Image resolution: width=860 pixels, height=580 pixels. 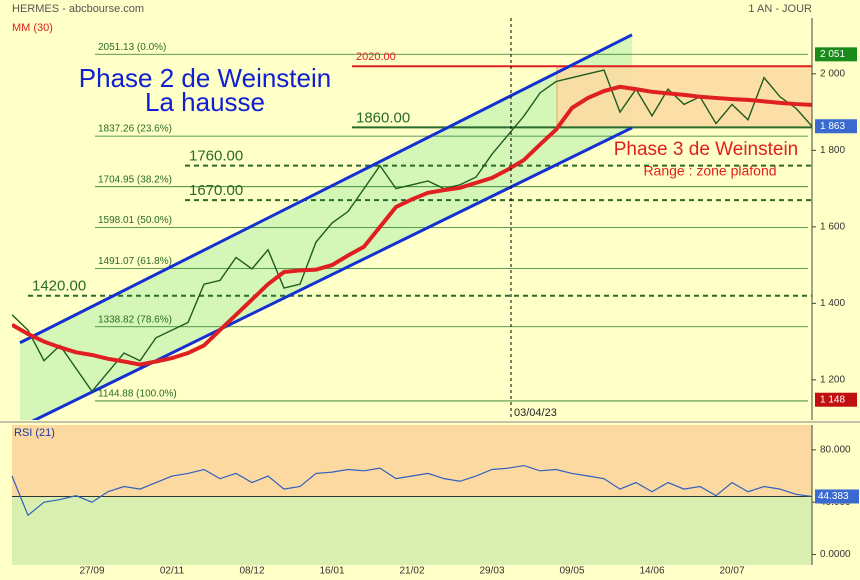 I want to click on fib-label: 1837.26 (23.6%), so click(x=135, y=129).